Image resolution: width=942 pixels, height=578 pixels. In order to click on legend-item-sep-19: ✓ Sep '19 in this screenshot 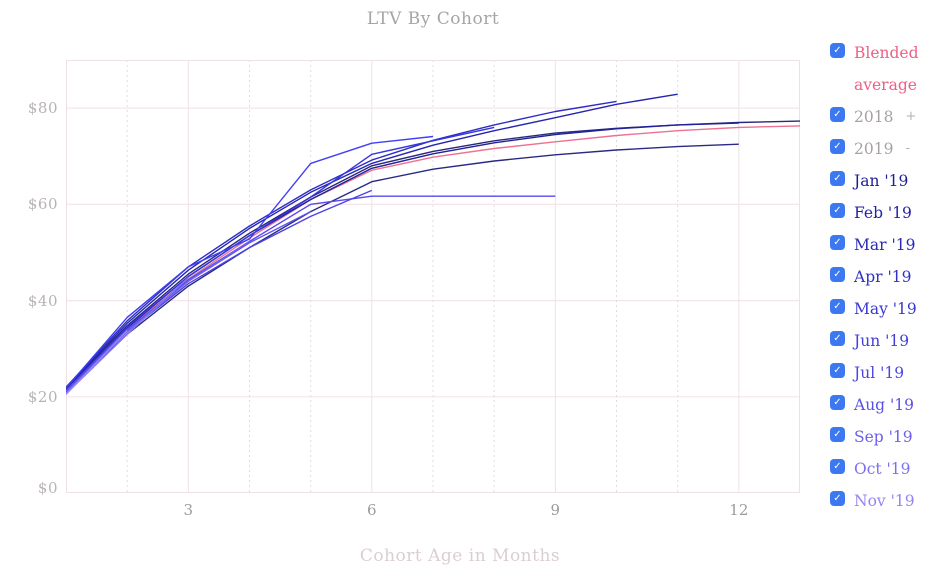, I will do `click(886, 437)`.